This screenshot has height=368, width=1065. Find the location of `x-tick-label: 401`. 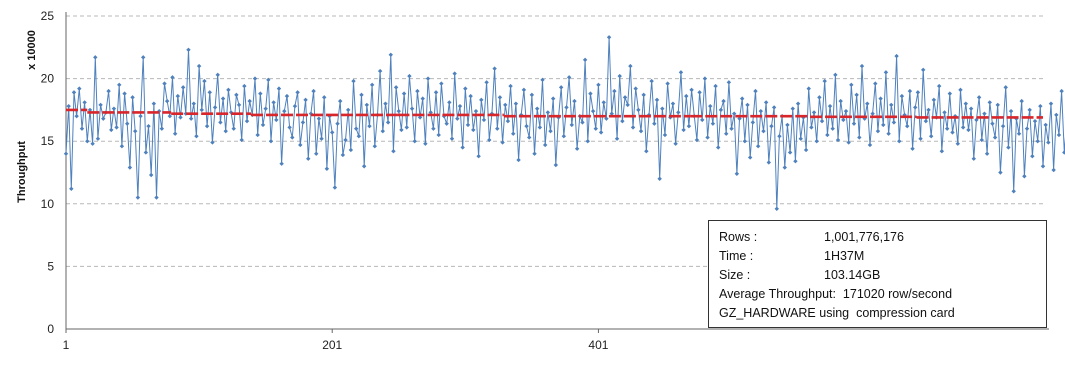

x-tick-label: 401 is located at coordinates (598, 345).